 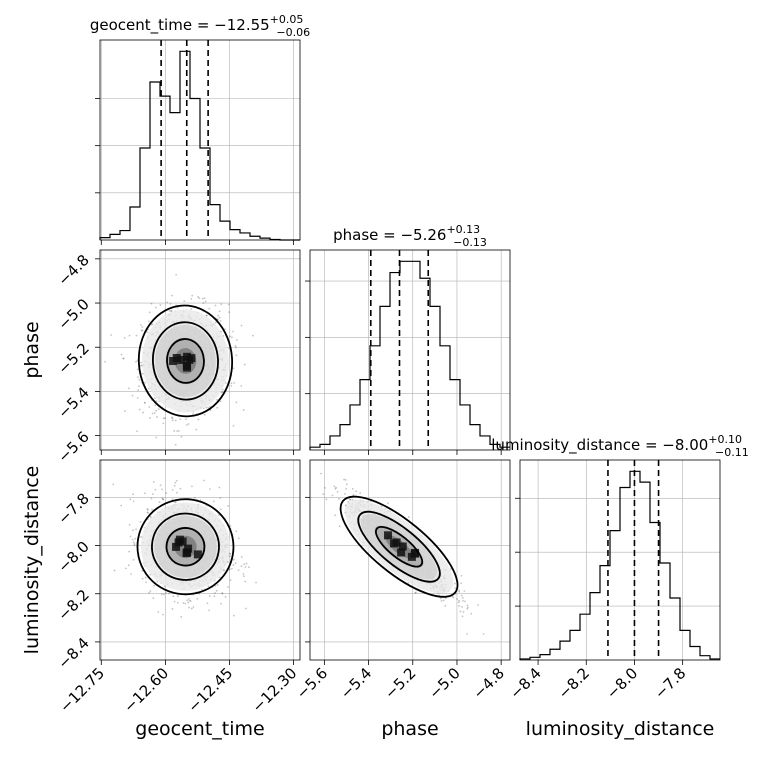 I want to click on histogram-geocent_time, so click(x=199, y=145).